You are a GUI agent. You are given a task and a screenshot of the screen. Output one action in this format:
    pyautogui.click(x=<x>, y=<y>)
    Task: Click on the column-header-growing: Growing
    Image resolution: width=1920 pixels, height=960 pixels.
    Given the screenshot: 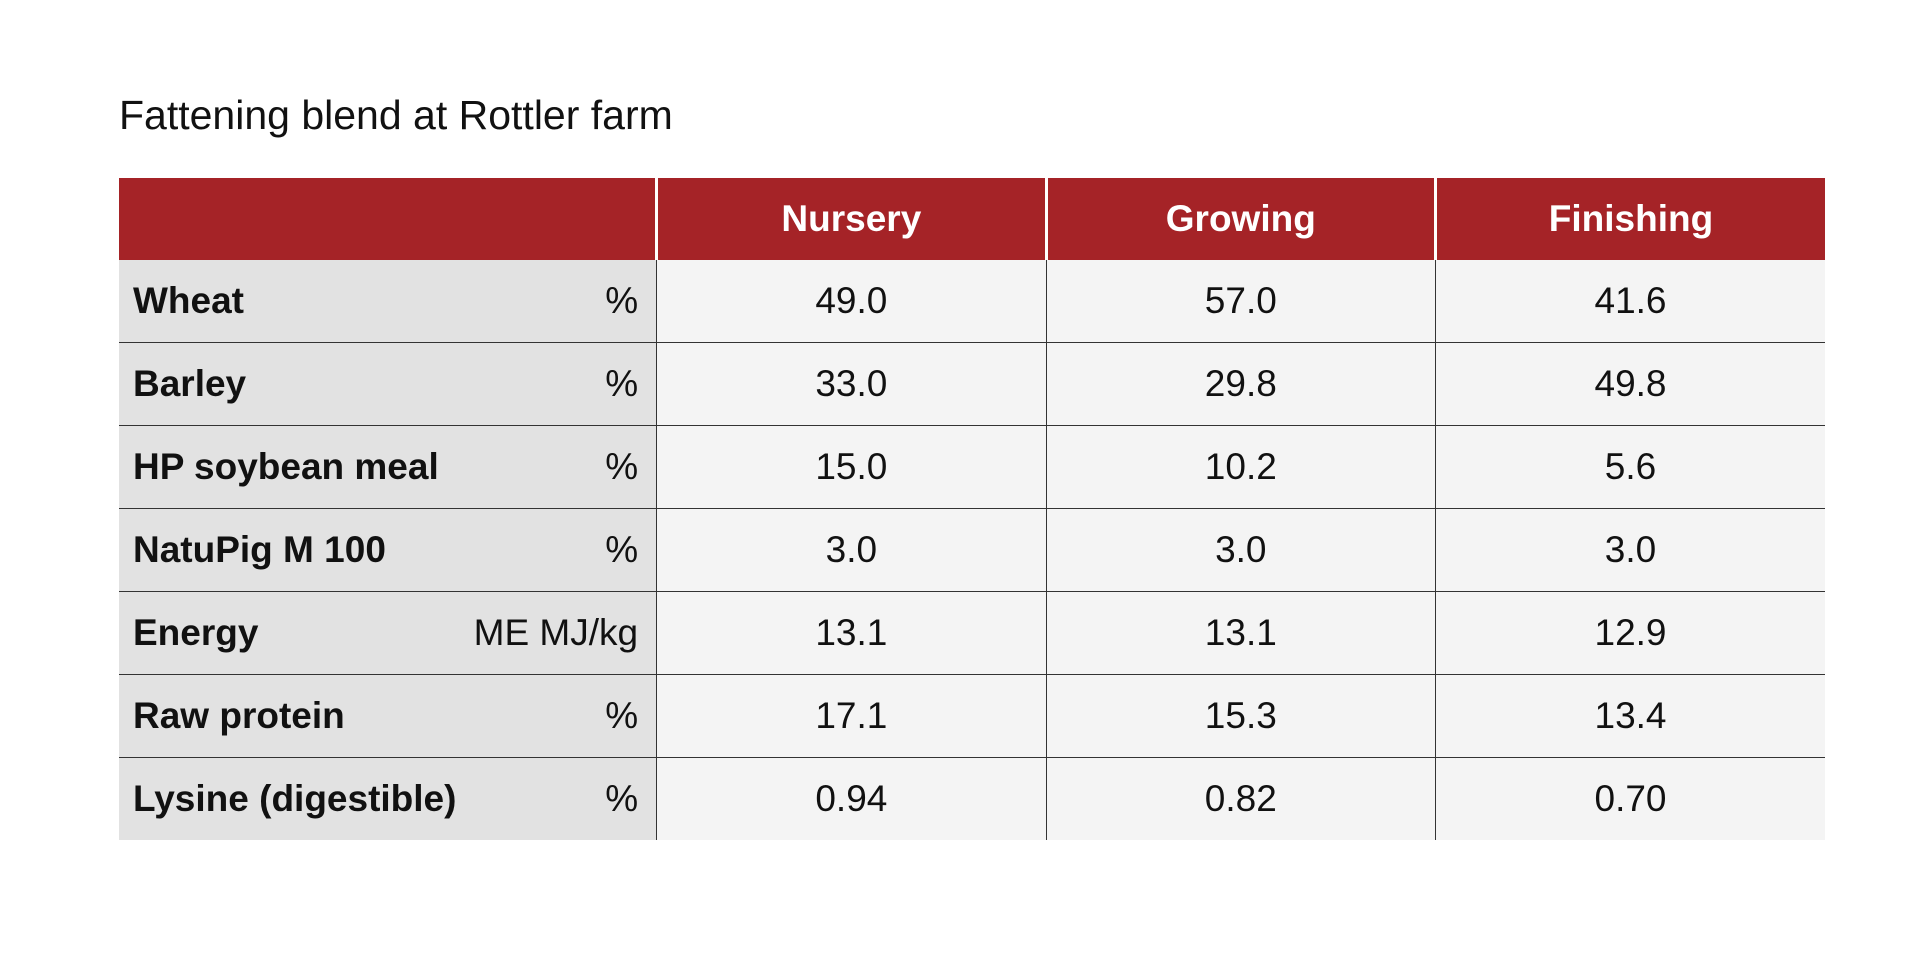 What is the action you would take?
    pyautogui.click(x=1240, y=219)
    